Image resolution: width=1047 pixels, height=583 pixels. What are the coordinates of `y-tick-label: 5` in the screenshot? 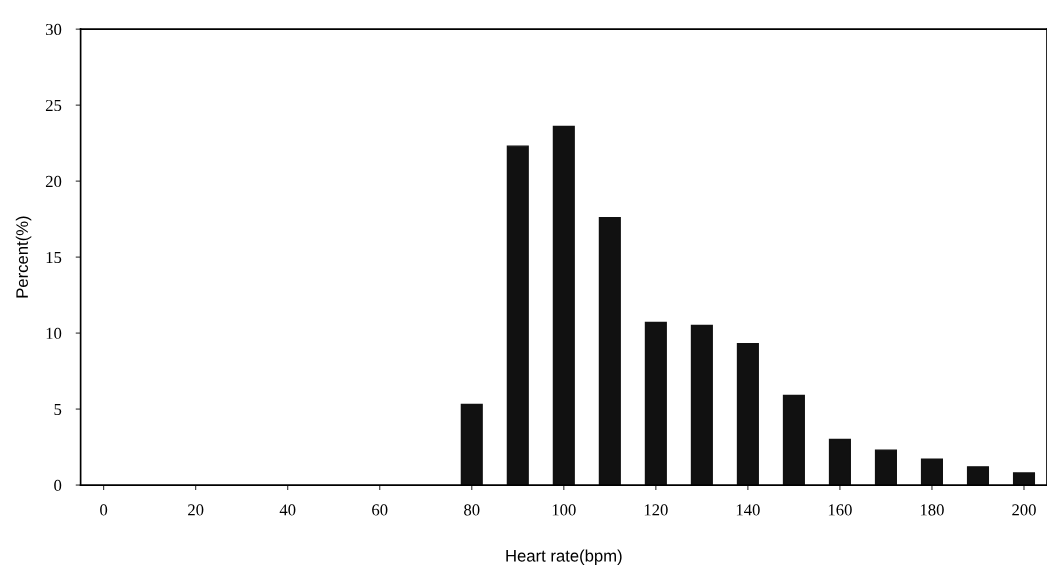 It's located at (58, 409).